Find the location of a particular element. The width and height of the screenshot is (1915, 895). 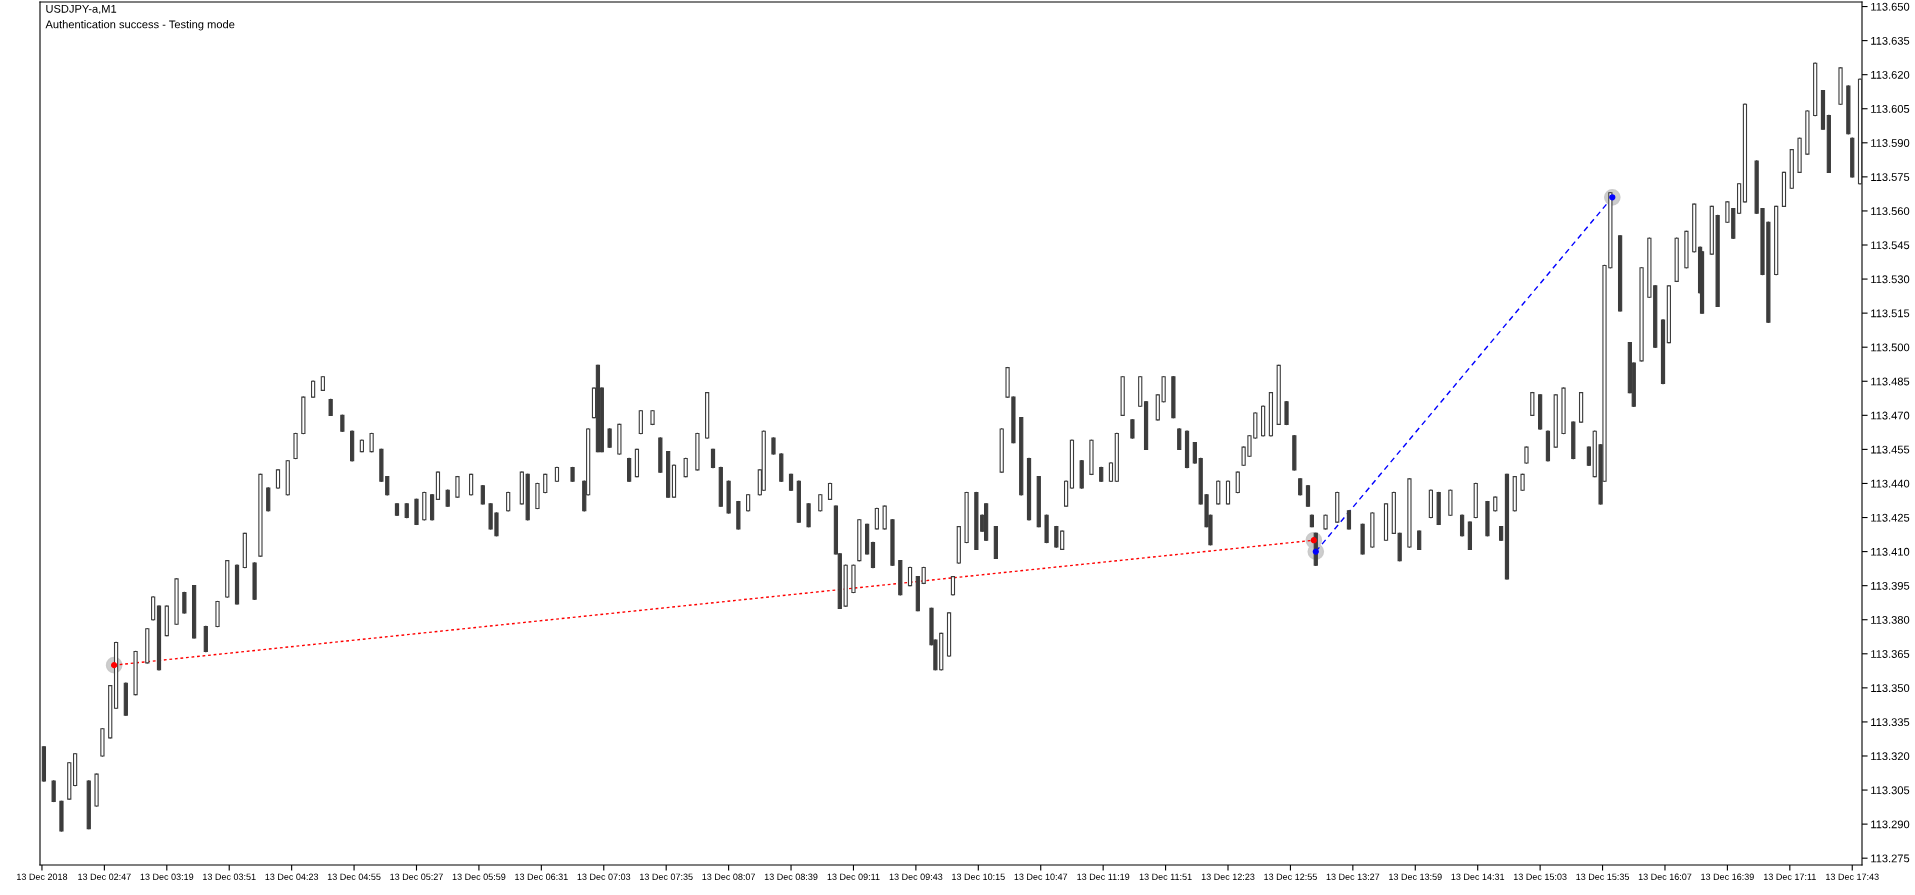

x-tick-label: 13 Dec 15:35 is located at coordinates (1603, 876).